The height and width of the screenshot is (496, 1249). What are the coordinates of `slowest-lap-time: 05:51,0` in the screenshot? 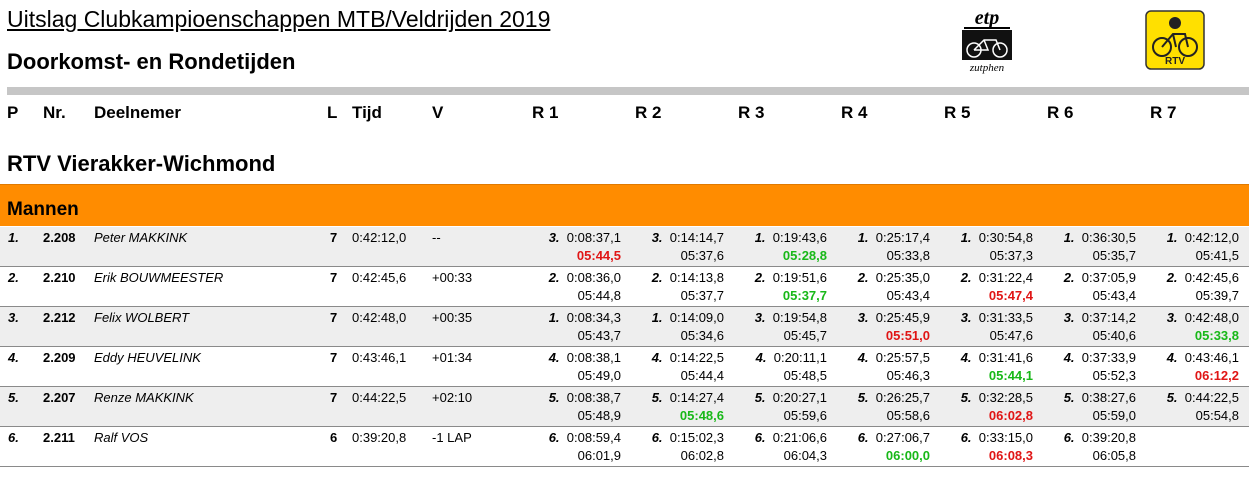 It's located at (907, 335).